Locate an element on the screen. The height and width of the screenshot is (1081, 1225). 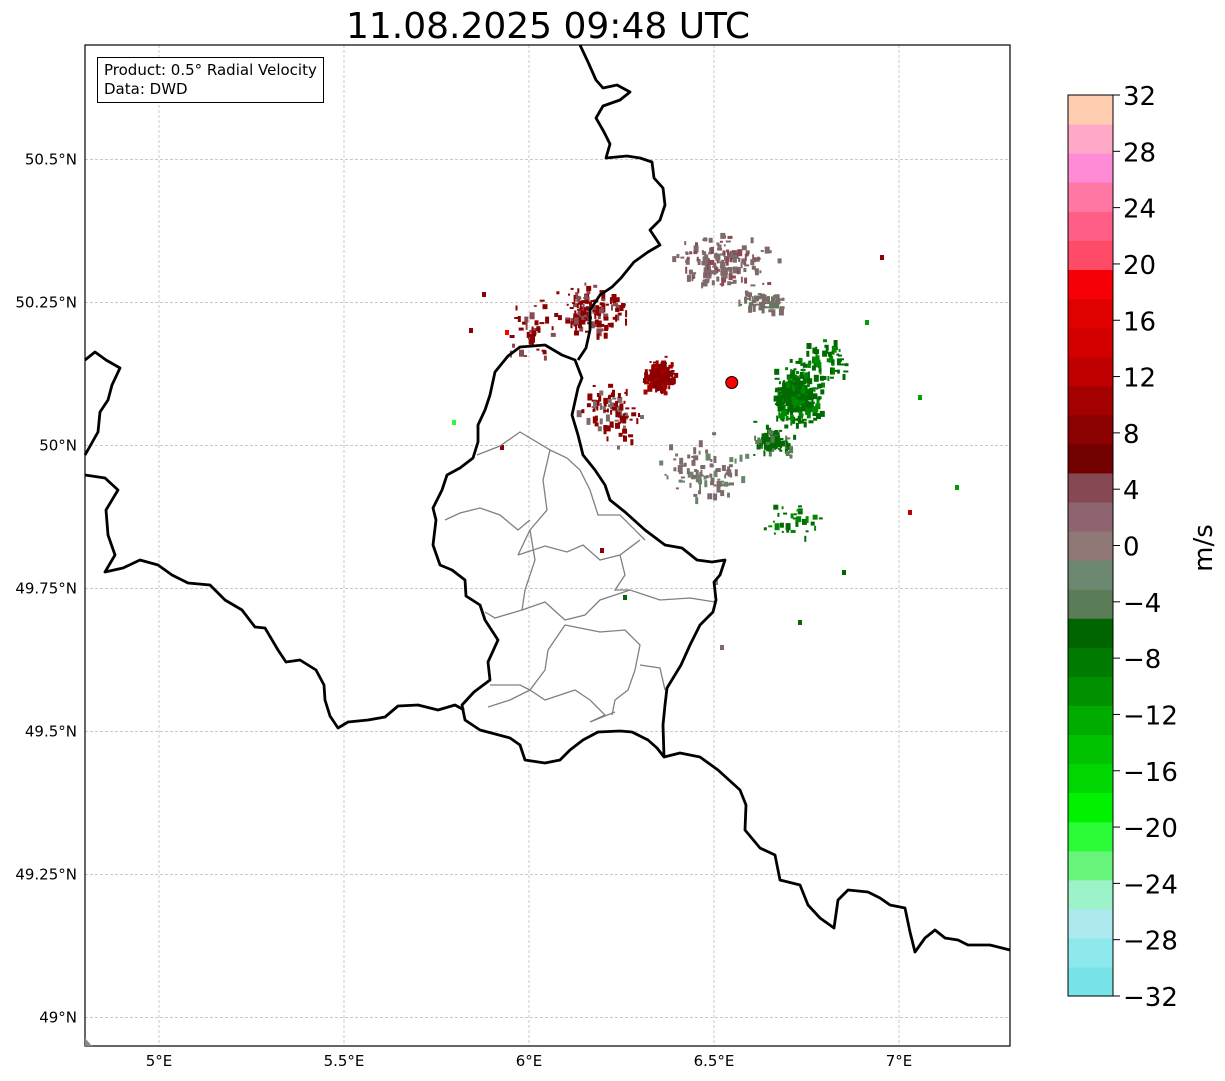
colorbar-tick-label: 0 is located at coordinates (1131, 548).